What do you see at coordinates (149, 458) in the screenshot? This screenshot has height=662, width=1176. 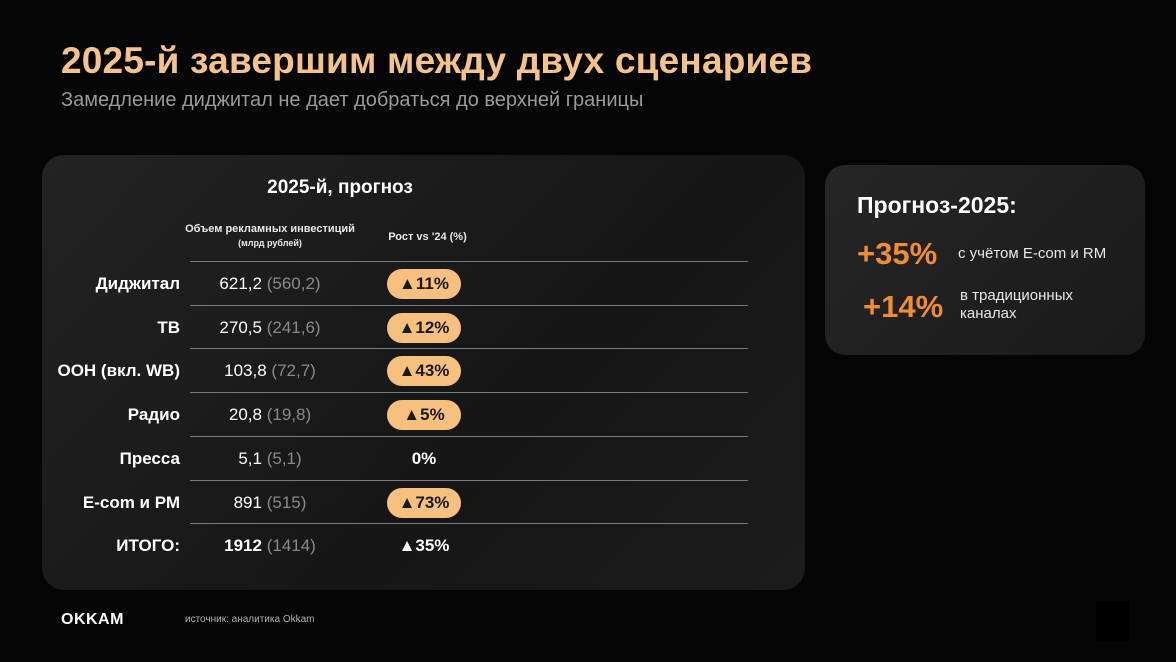 I see `row-label: Пресса` at bounding box center [149, 458].